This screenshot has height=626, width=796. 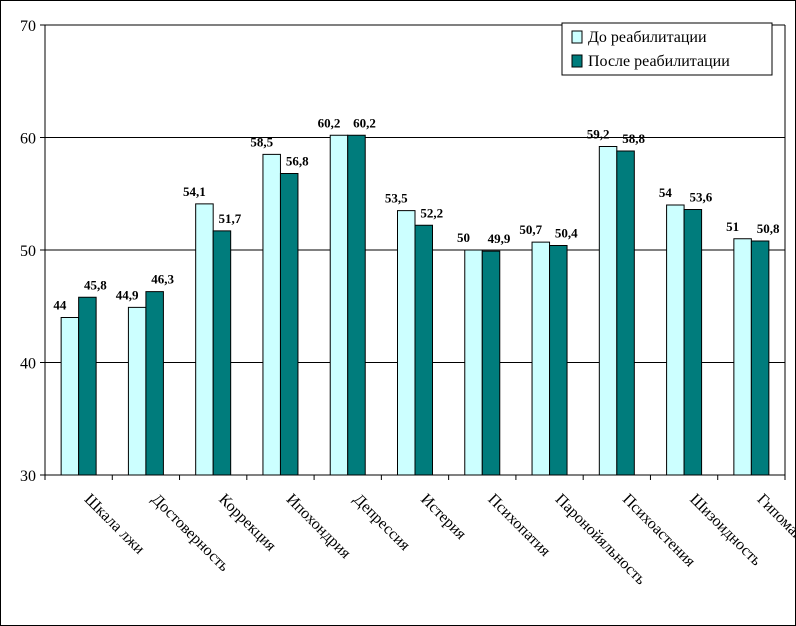 I want to click on category-label: Гипомания, so click(x=775, y=524).